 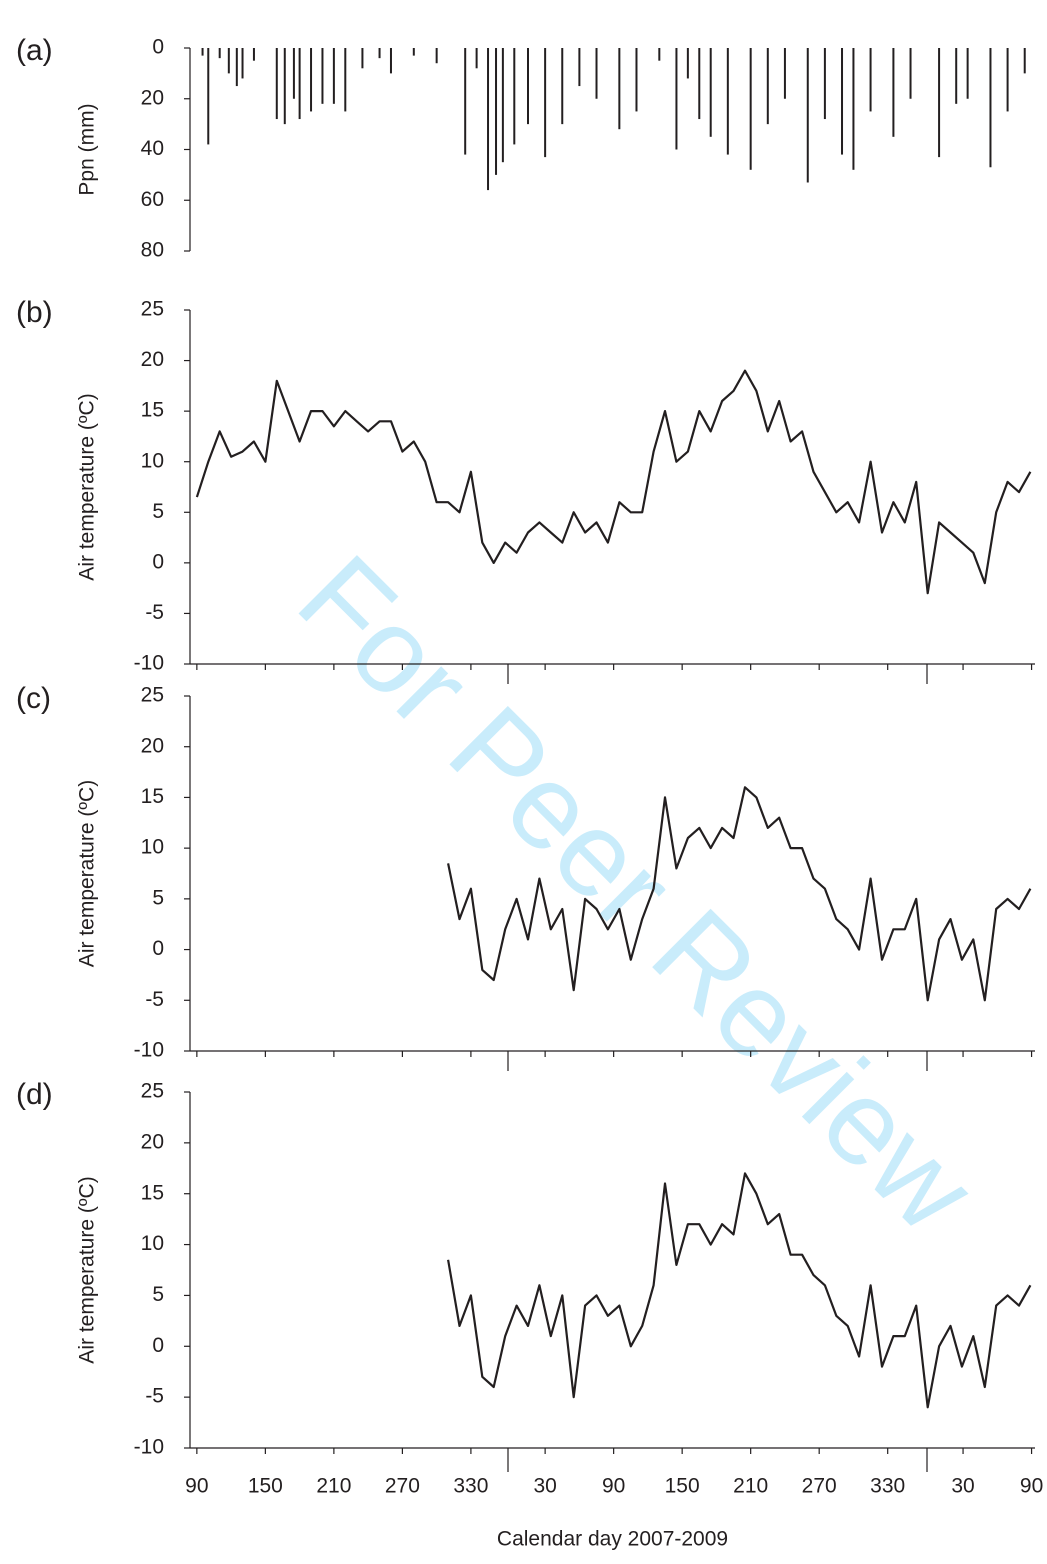 I want to click on y-tick-label: 80, so click(x=152, y=250).